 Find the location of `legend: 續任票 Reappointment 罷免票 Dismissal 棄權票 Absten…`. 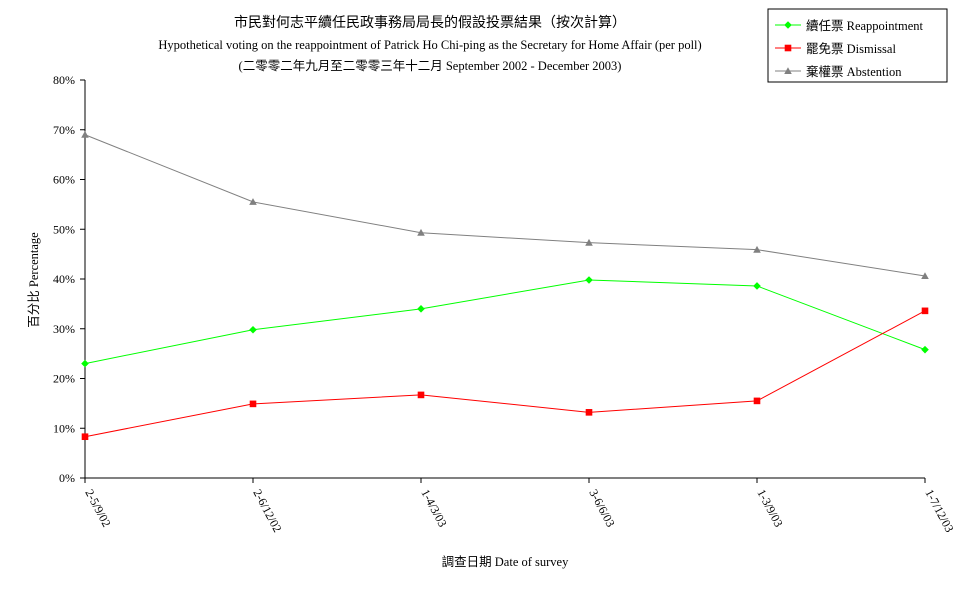

legend: 續任票 Reappointment 罷免票 Dismissal 棄權票 Absten… is located at coordinates (857, 45).